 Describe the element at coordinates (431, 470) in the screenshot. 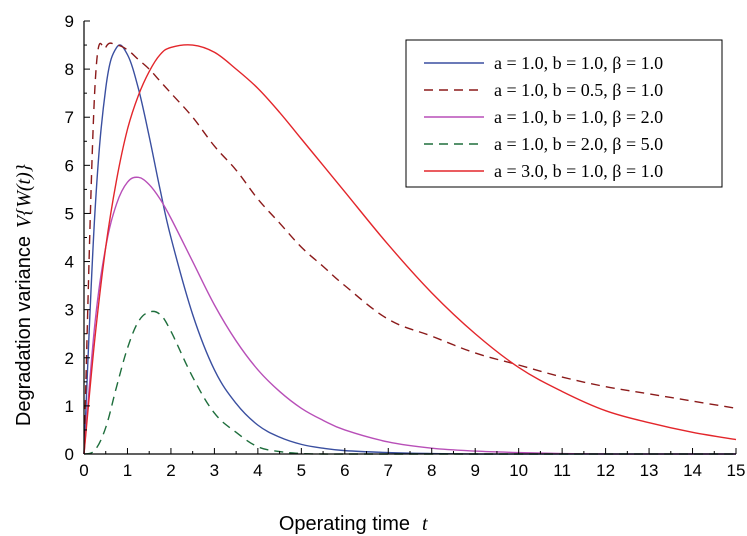

I see `x-tick-label: 8` at that location.